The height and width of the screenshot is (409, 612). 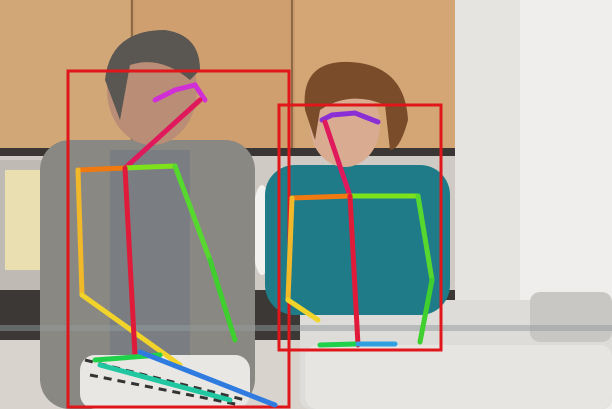 What do you see at coordinates (357, 240) in the screenshot?
I see `boy-shirt` at bounding box center [357, 240].